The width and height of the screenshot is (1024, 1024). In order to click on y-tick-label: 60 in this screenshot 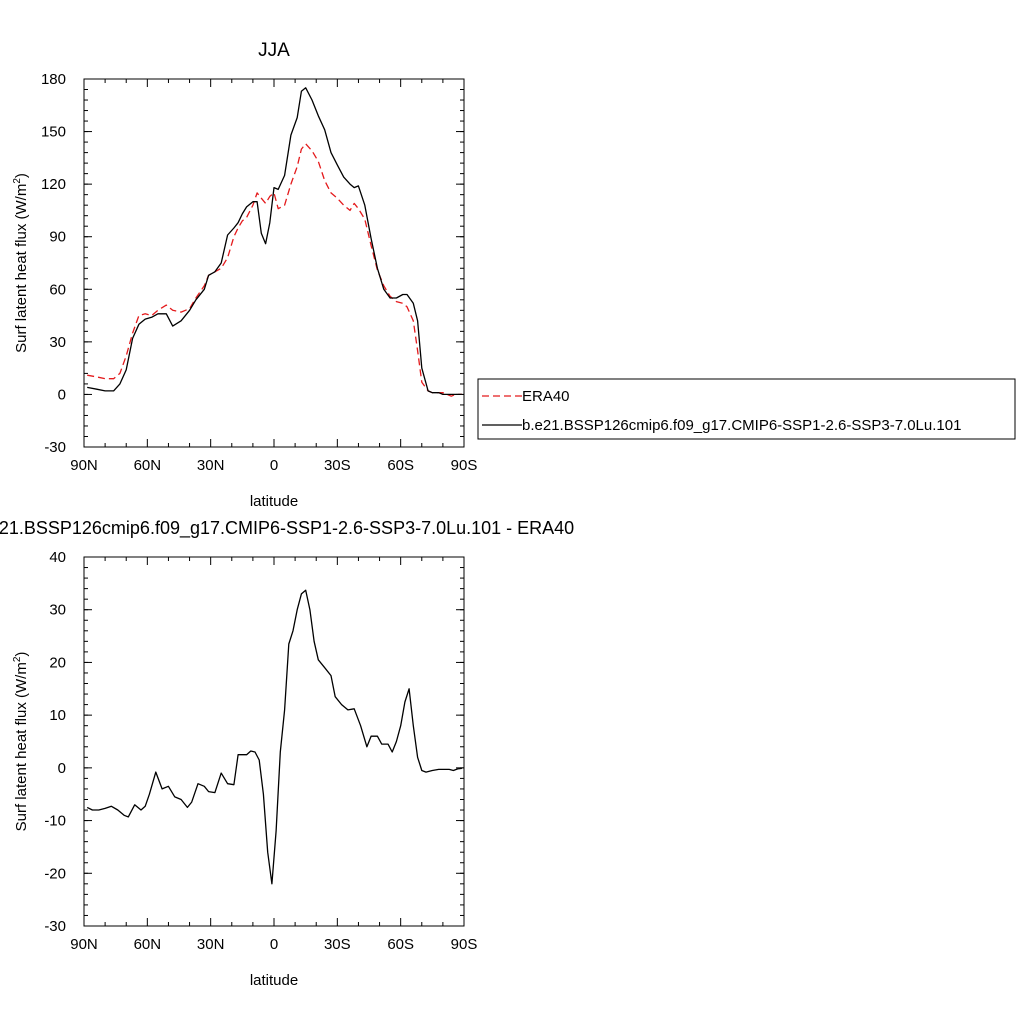, I will do `click(57, 289)`.